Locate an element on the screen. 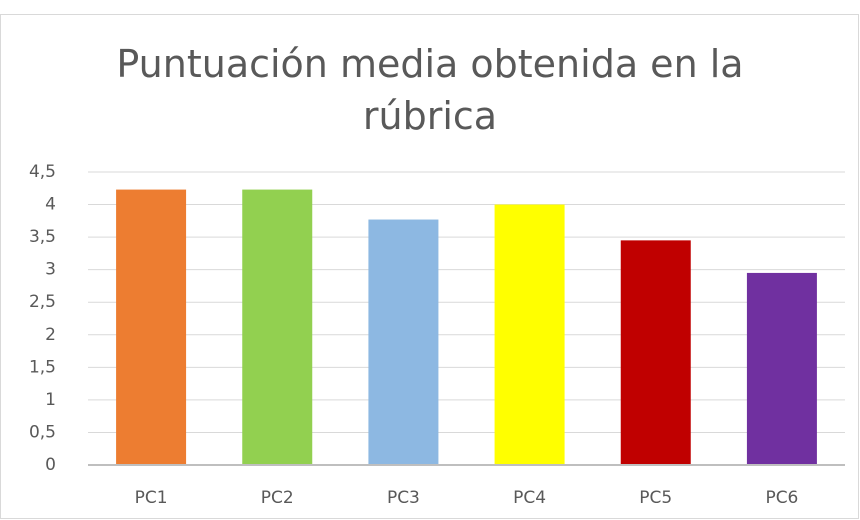 The width and height of the screenshot is (860, 520). chart-title: Puntuación media obtenida en la rúbrica is located at coordinates (430, 90).